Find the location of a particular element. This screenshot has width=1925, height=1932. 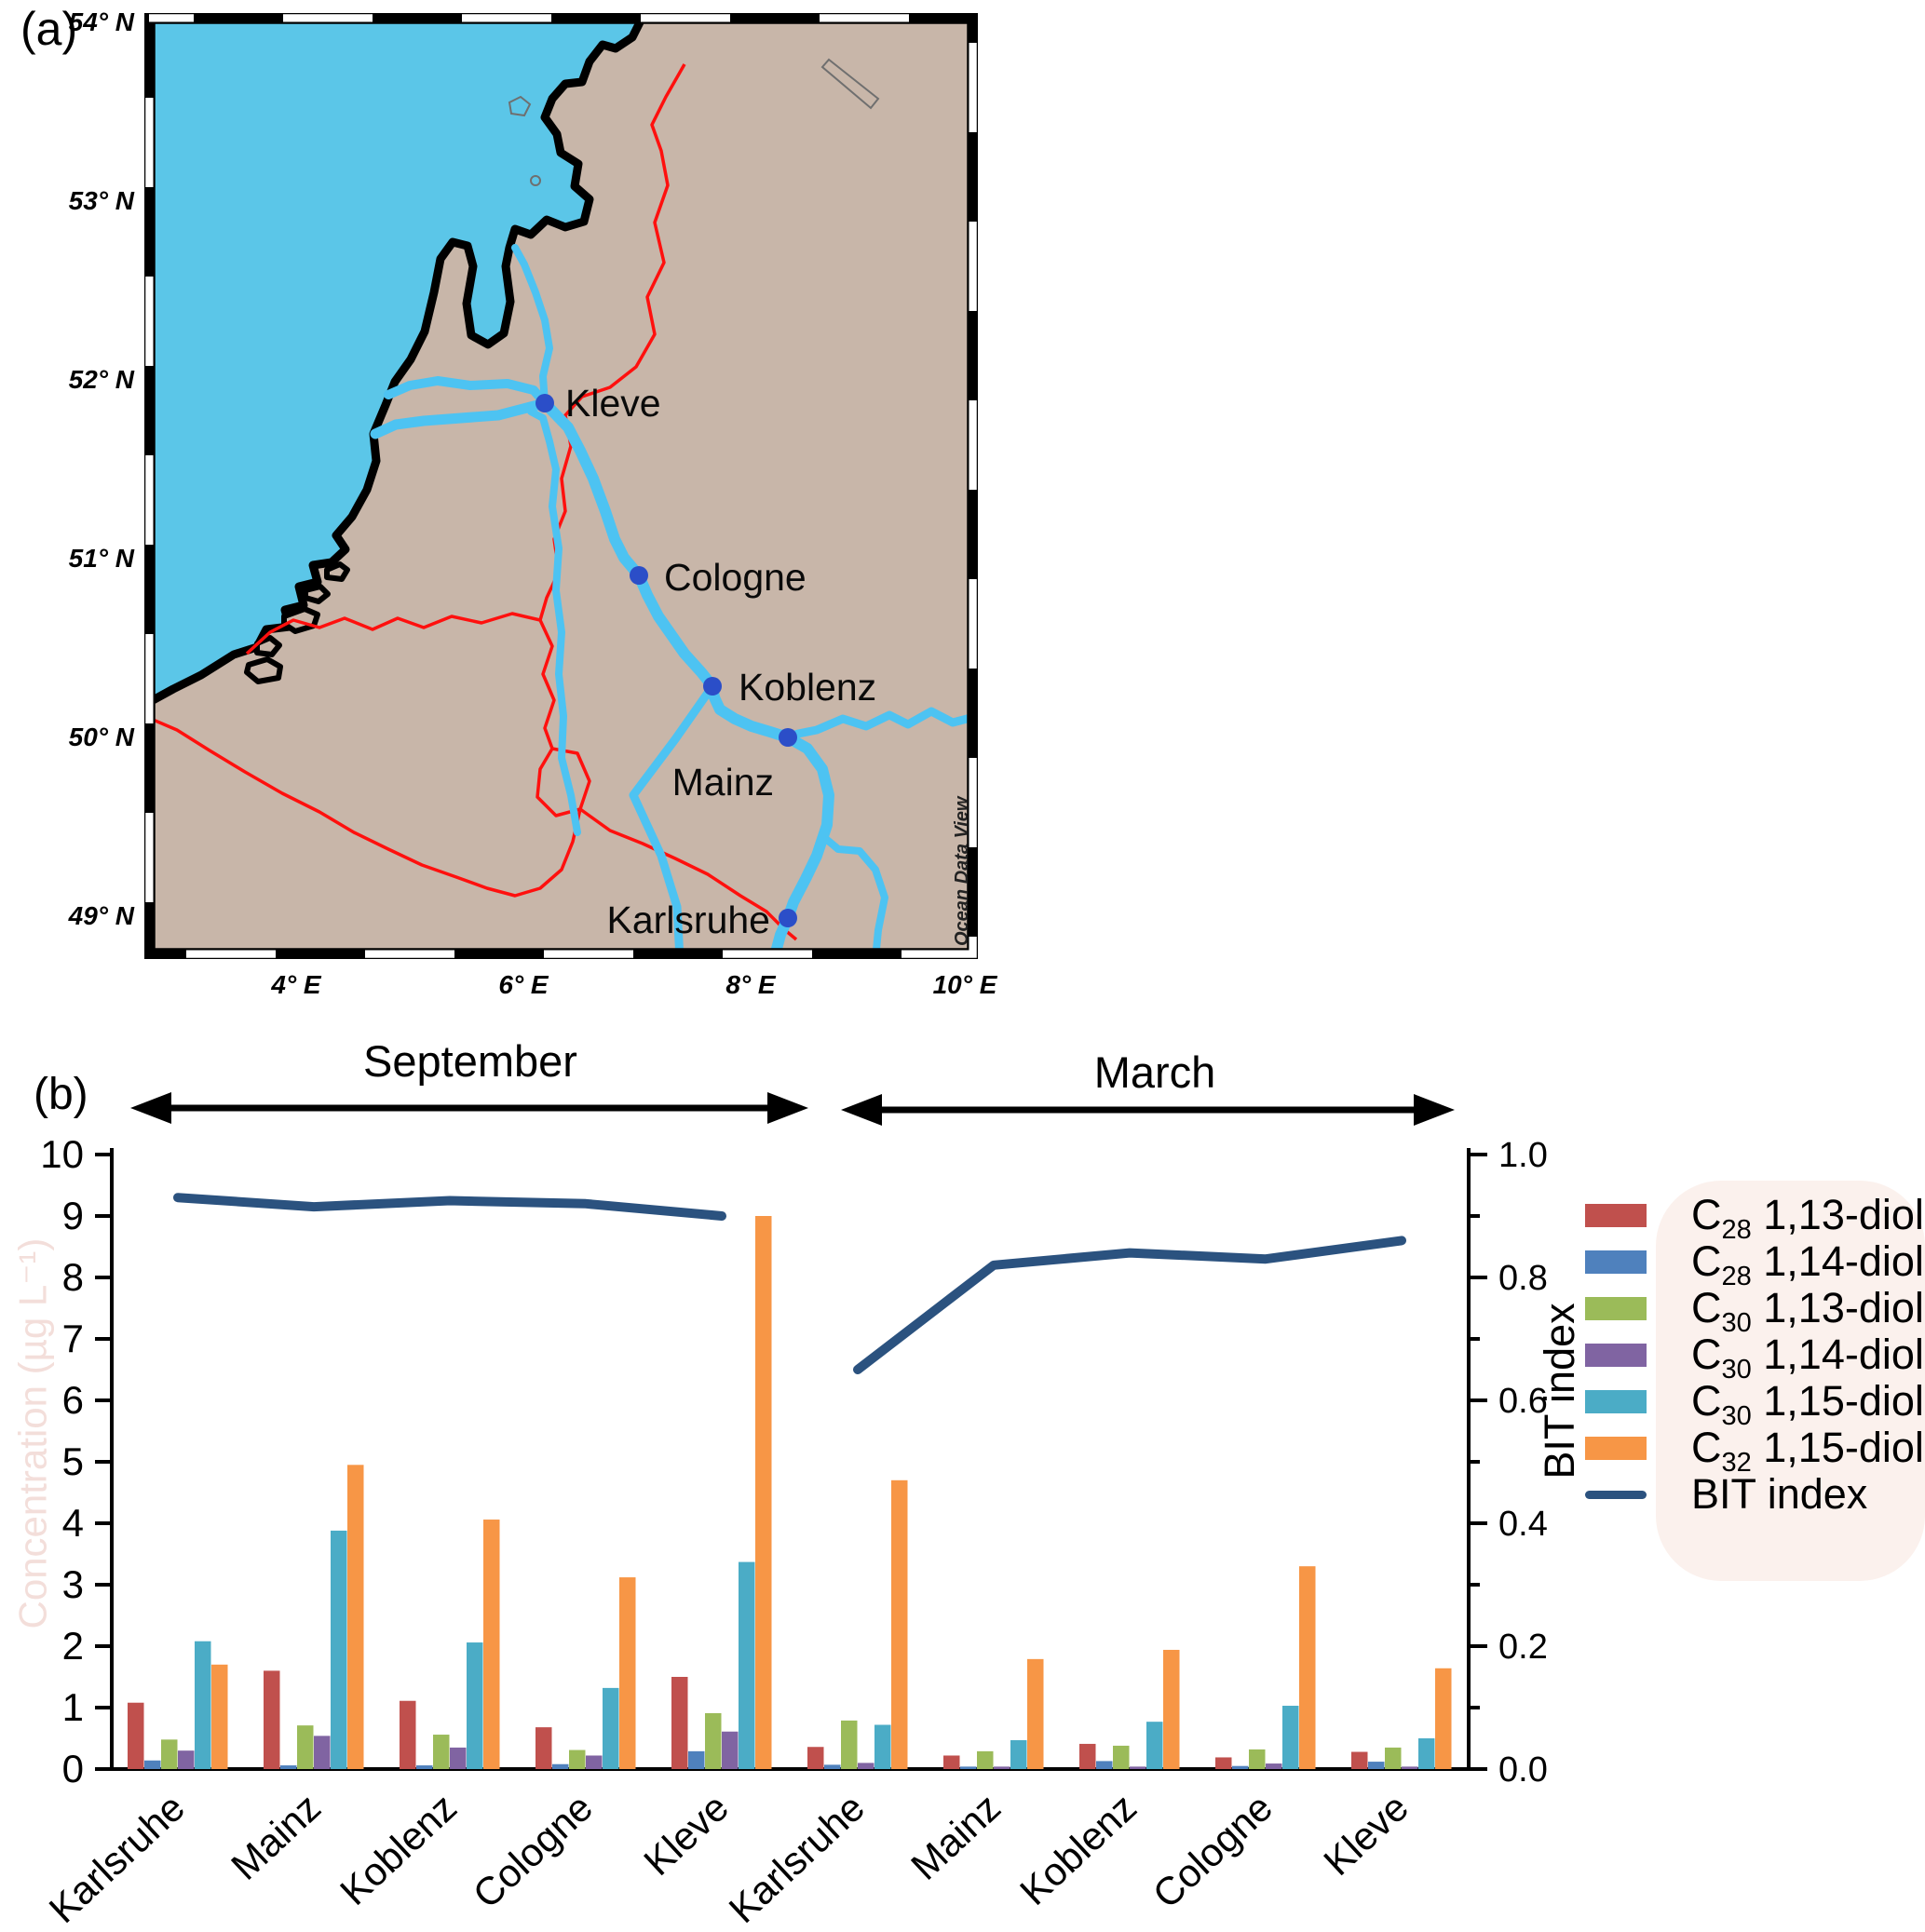

bar-september-mainz-c28-1-14-diol is located at coordinates (288, 1767).